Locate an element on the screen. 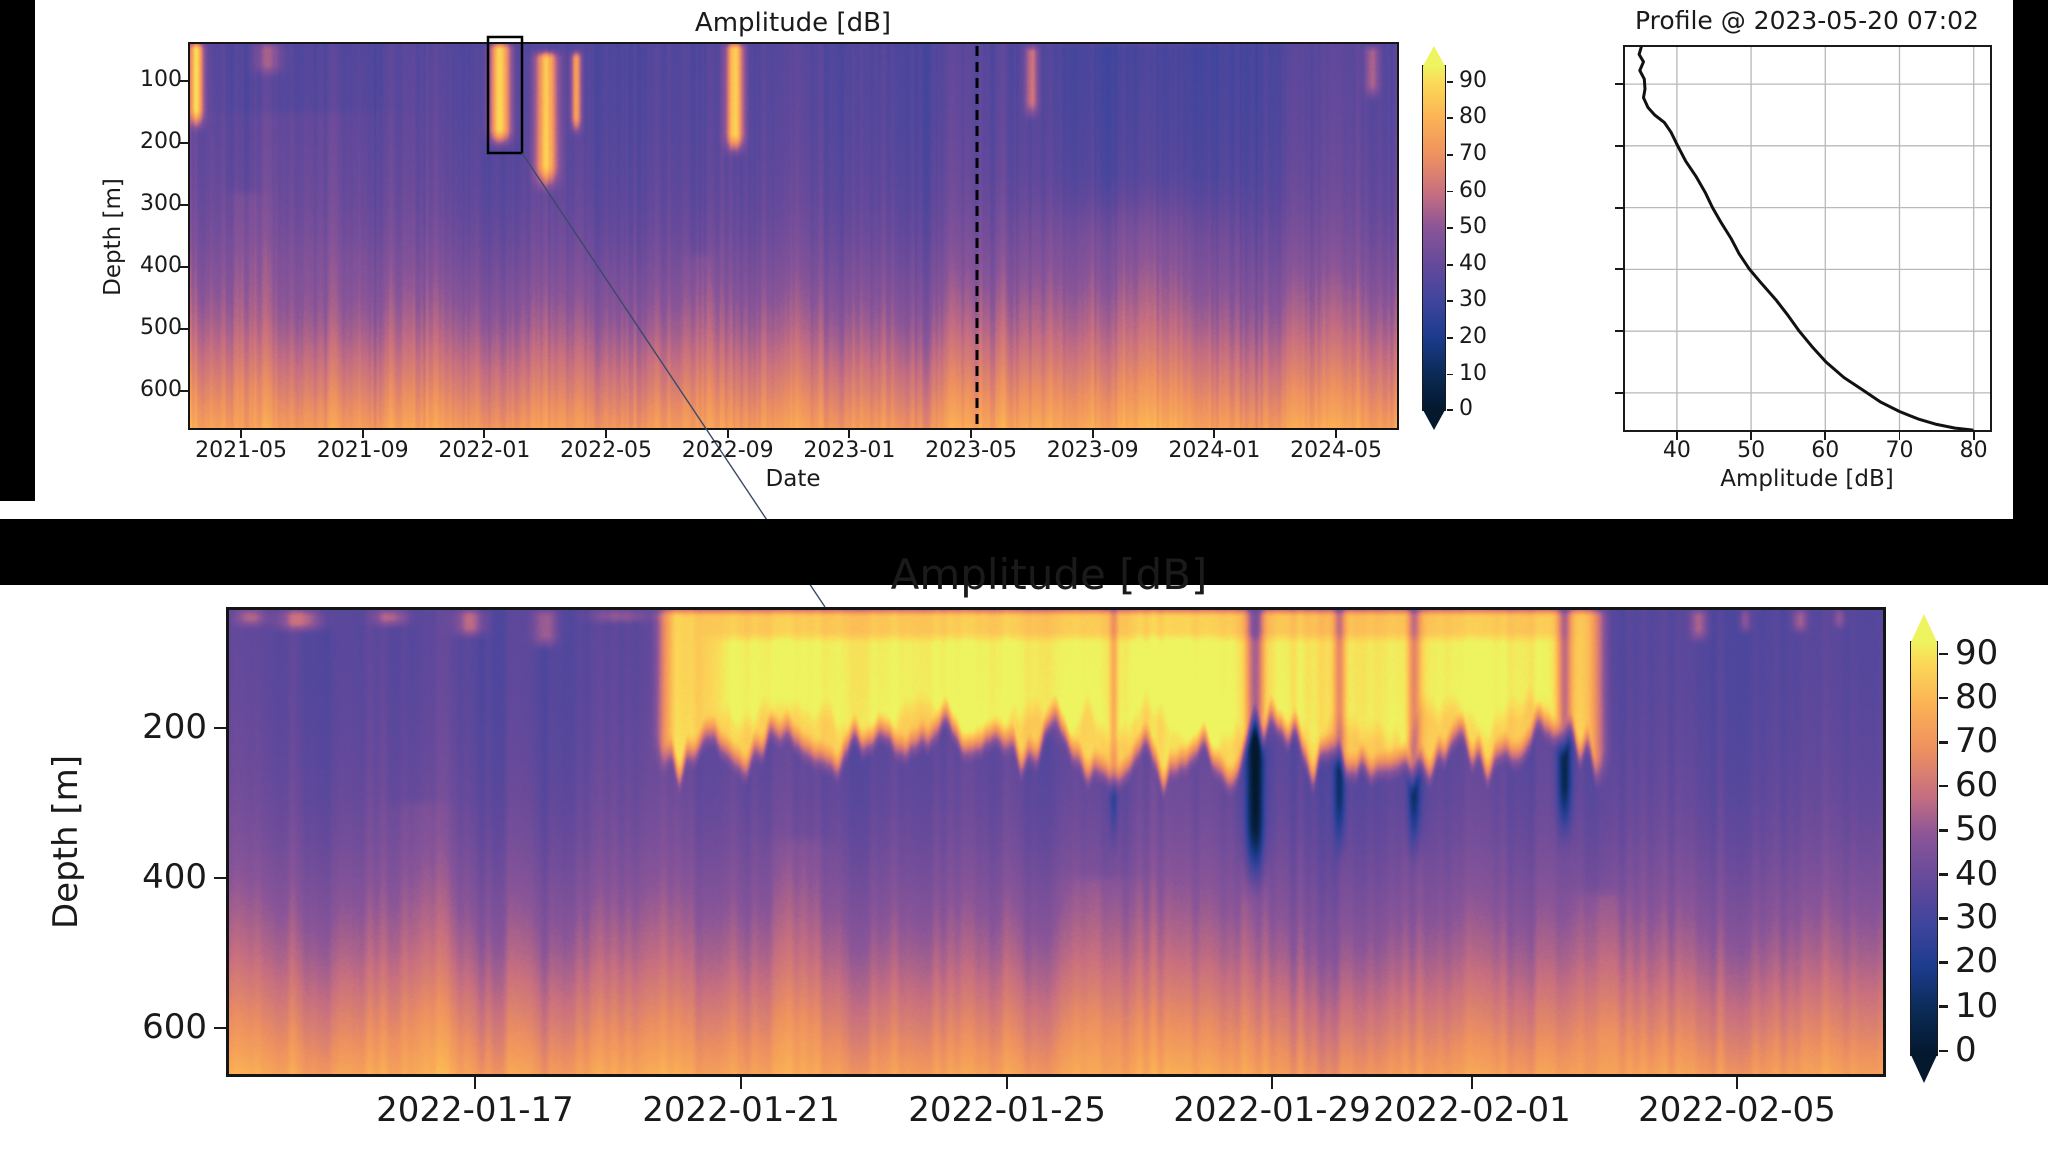 The width and height of the screenshot is (2048, 1163). x-tick-label: 2021-05 is located at coordinates (241, 450).